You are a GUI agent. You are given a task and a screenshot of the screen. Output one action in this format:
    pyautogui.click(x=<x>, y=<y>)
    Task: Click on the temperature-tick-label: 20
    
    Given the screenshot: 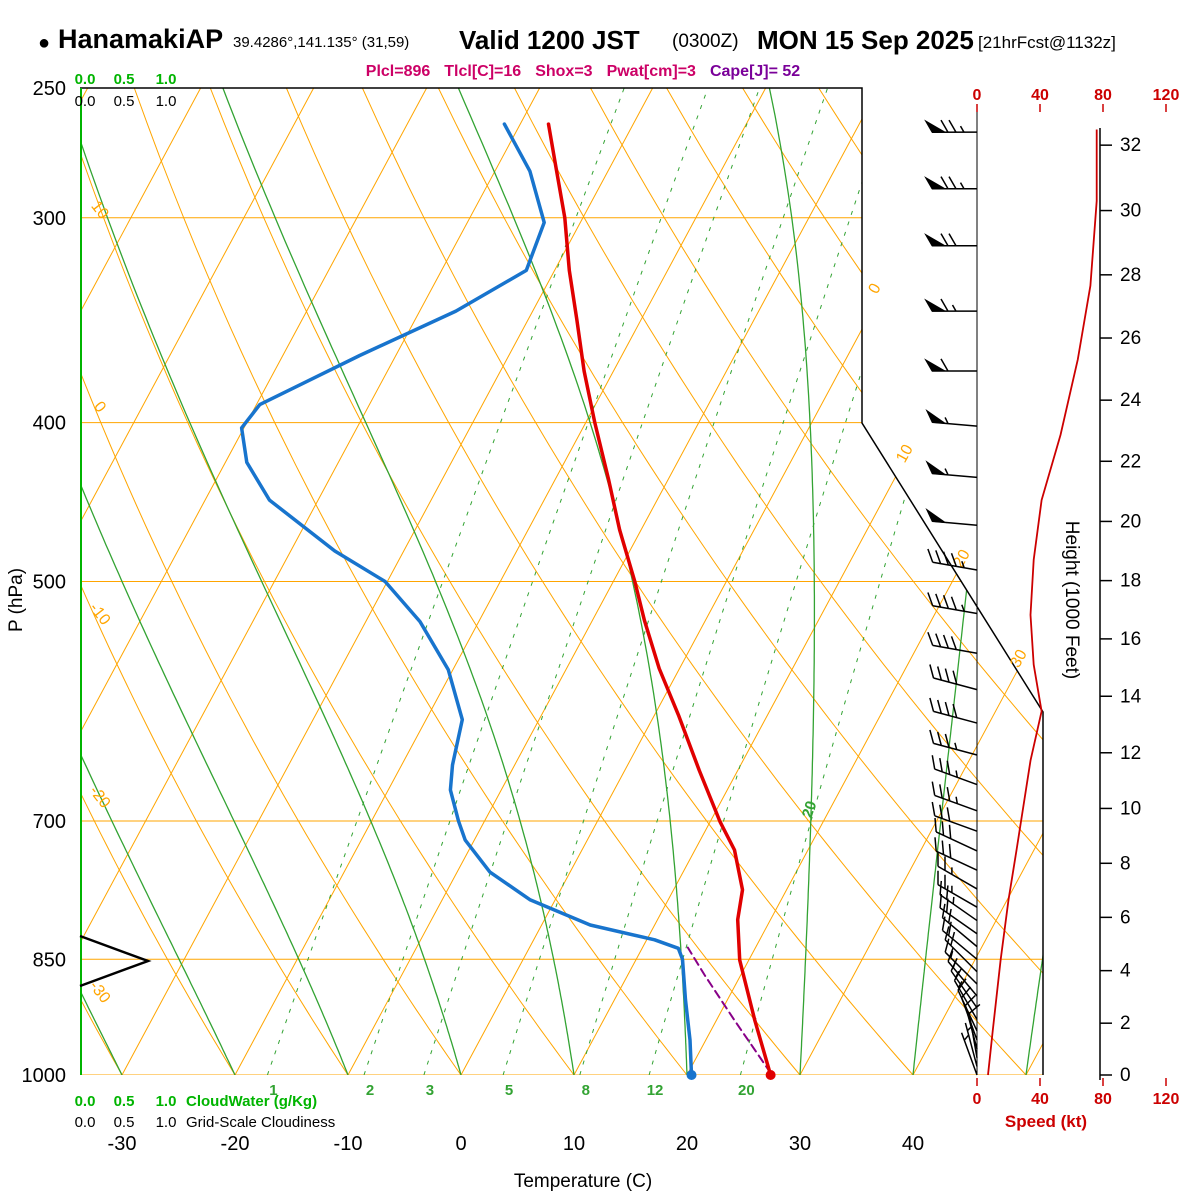 What is the action you would take?
    pyautogui.click(x=687, y=1144)
    